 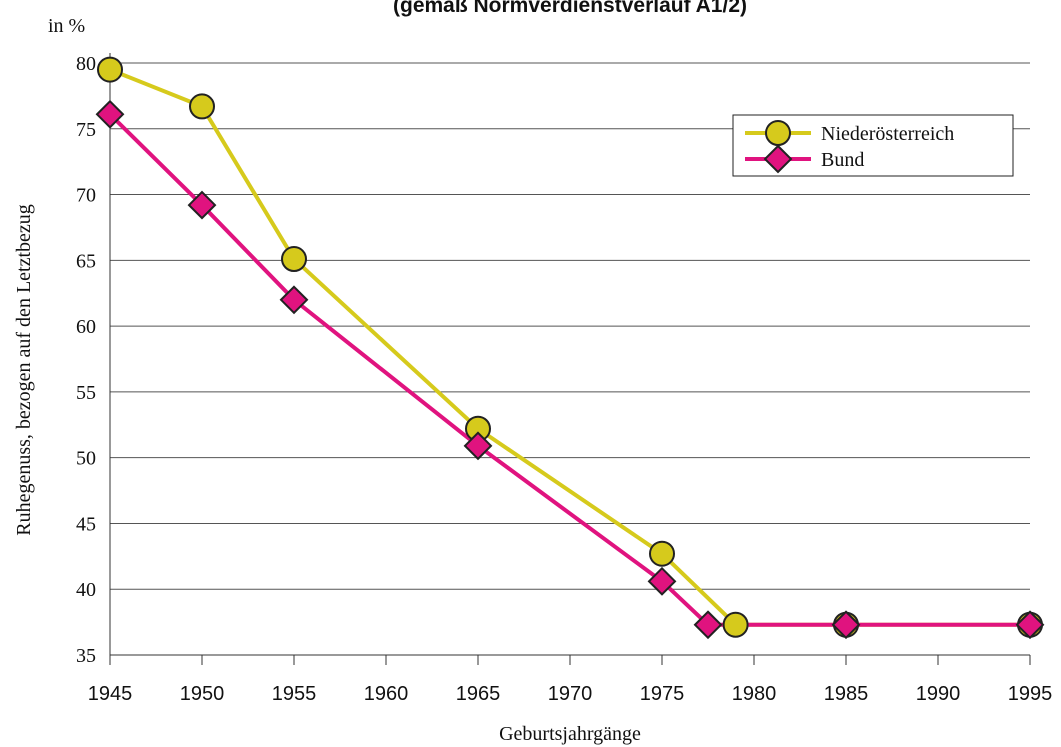 What do you see at coordinates (1030, 694) in the screenshot?
I see `x-tick-label: 1995` at bounding box center [1030, 694].